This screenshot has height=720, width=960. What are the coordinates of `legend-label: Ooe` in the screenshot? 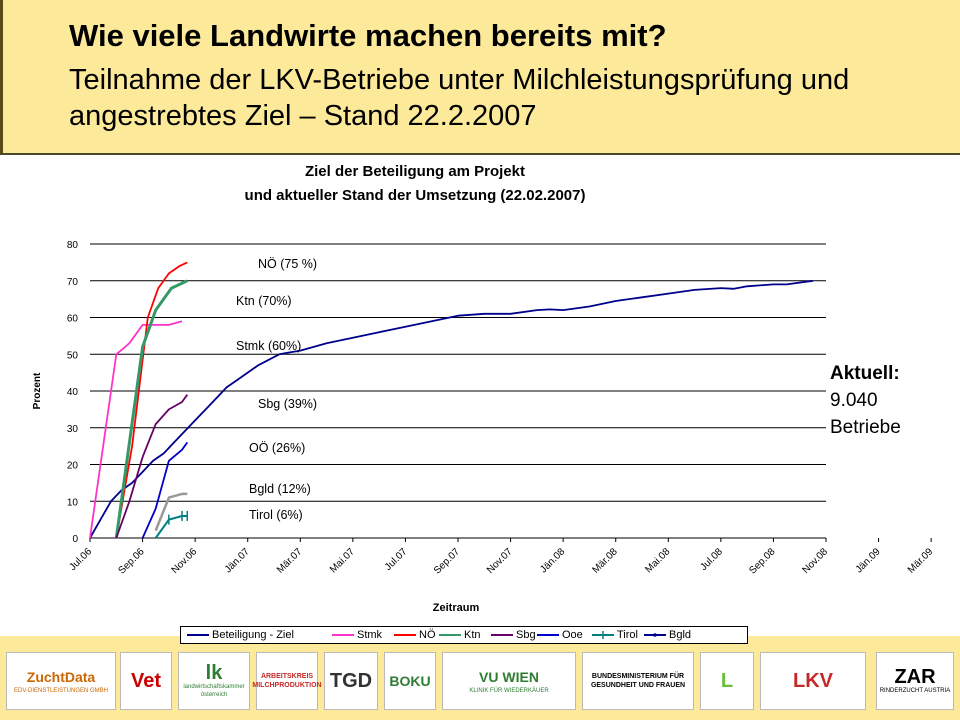 It's located at (572, 635).